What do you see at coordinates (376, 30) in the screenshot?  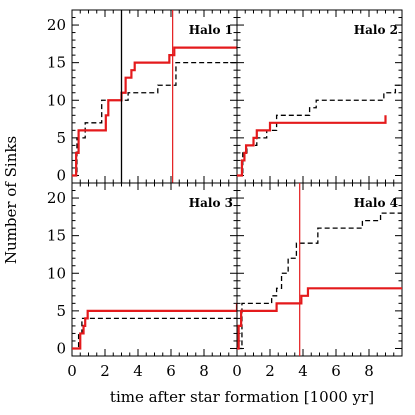 I see `halo-label: Halo 2` at bounding box center [376, 30].